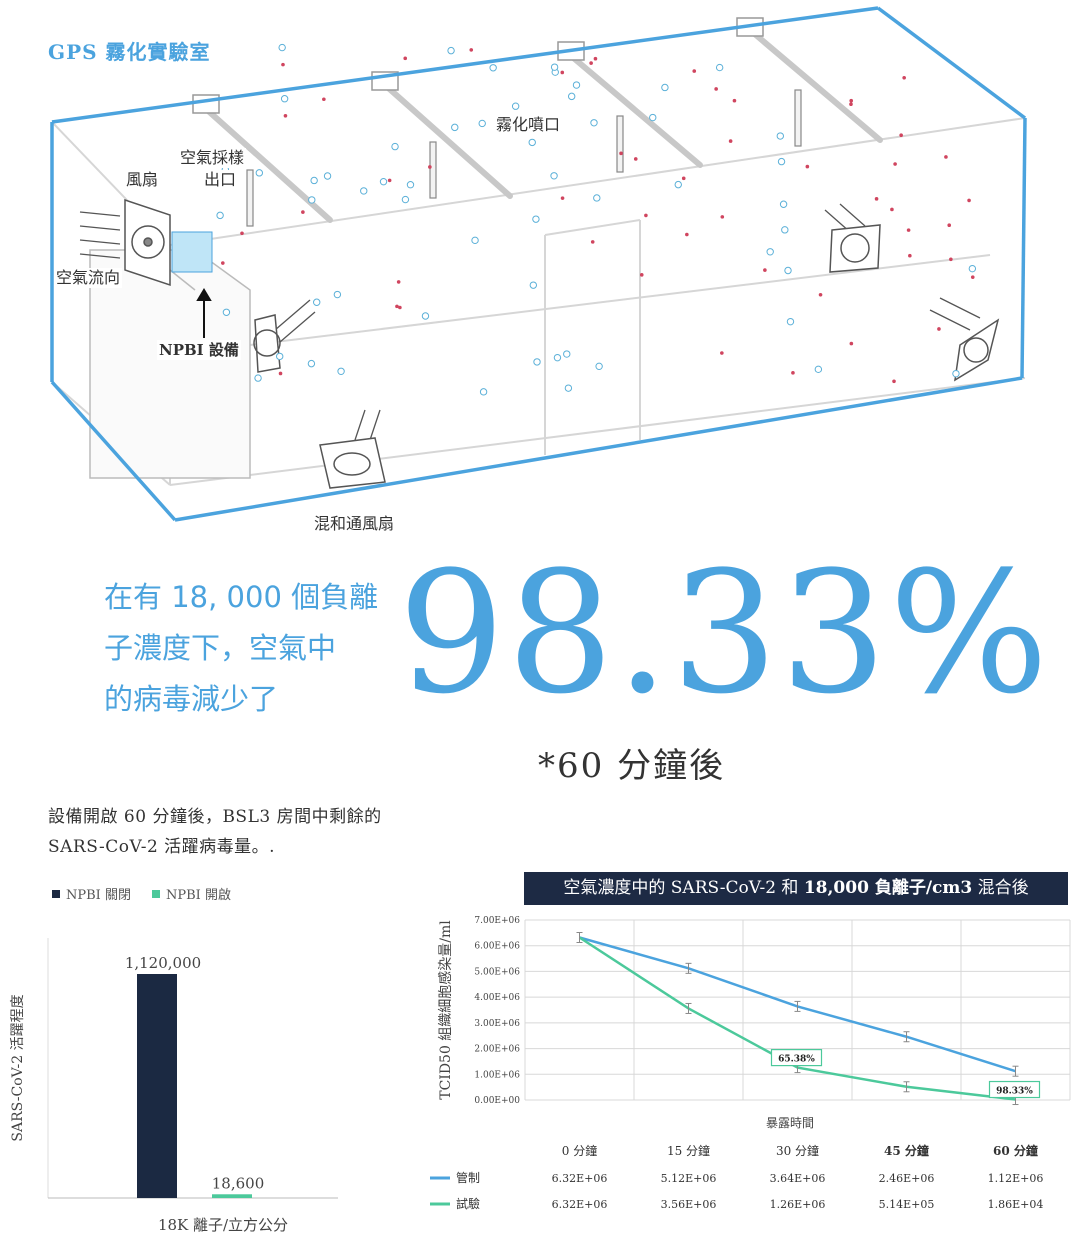 The height and width of the screenshot is (1255, 1080). I want to click on annotation-label: 65.38%, so click(796, 1060).